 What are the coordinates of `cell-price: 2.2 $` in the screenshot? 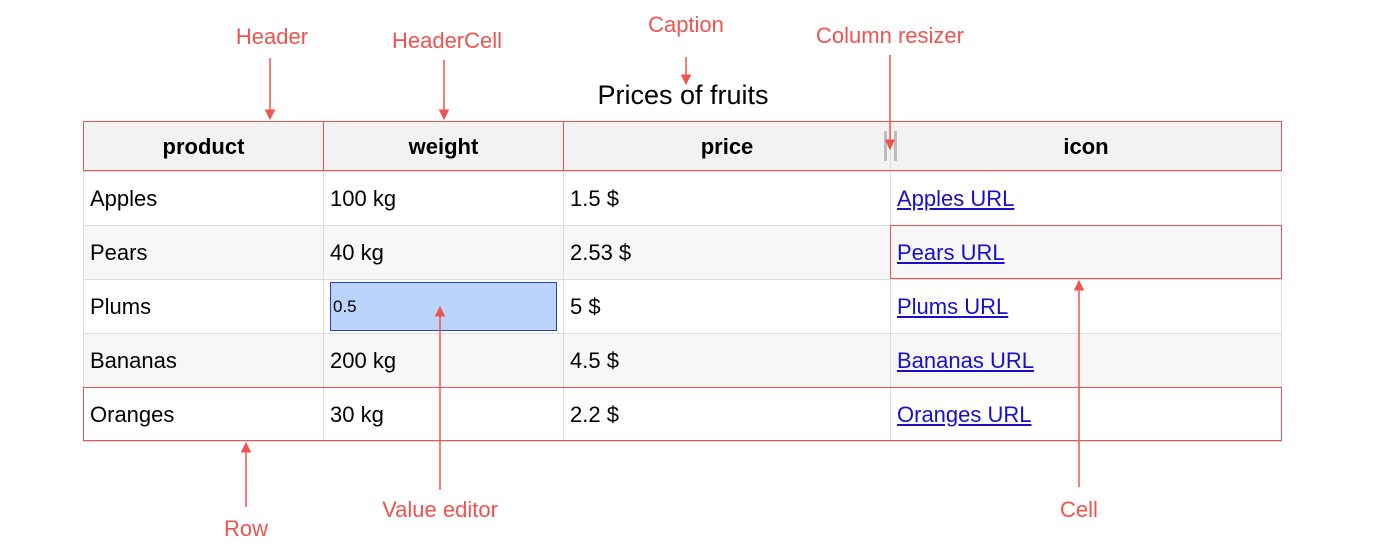 It's located at (727, 414).